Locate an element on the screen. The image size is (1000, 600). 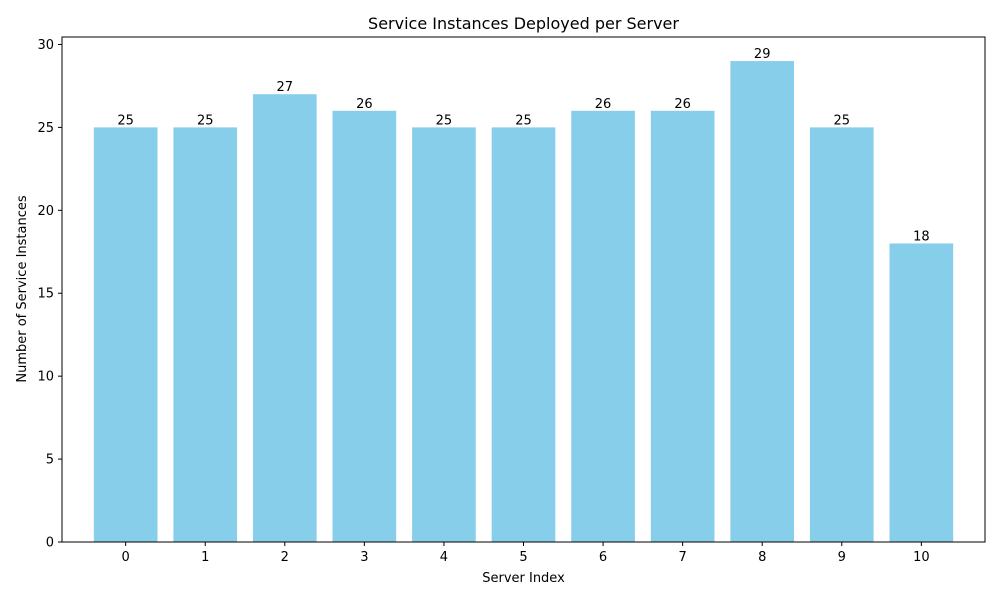
x-tick-label: 7 is located at coordinates (682, 557).